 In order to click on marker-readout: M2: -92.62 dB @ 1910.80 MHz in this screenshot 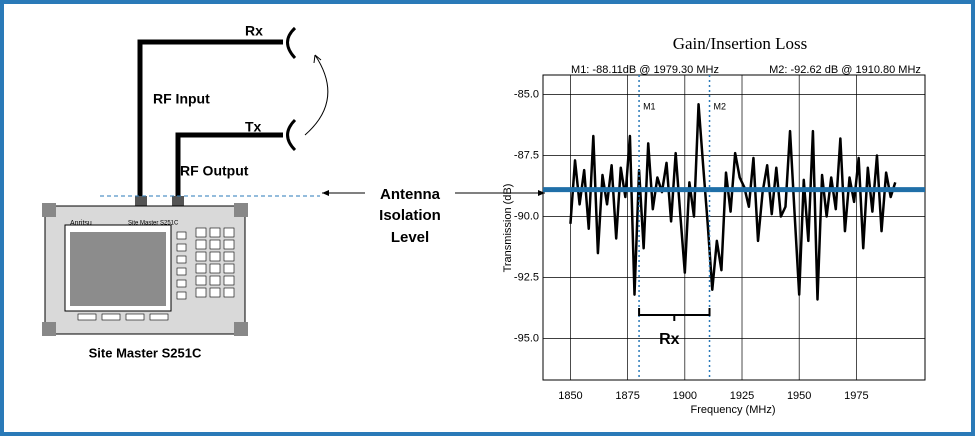, I will do `click(845, 70)`.